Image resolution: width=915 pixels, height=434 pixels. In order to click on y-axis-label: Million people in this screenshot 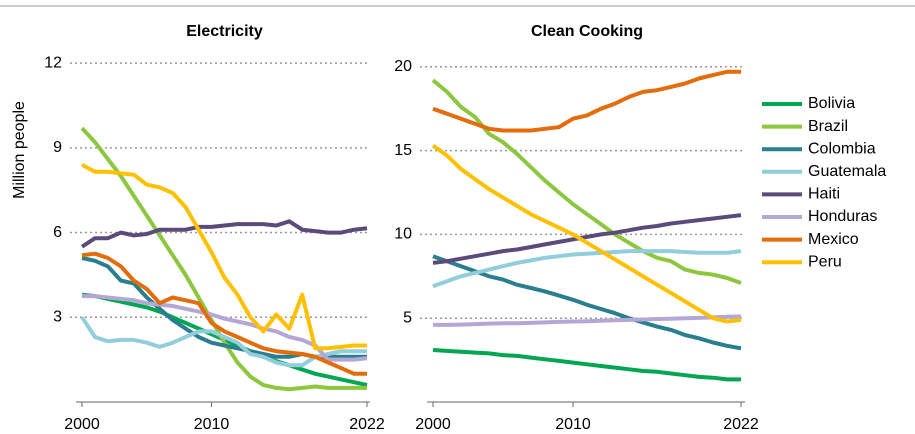, I will do `click(19, 150)`.